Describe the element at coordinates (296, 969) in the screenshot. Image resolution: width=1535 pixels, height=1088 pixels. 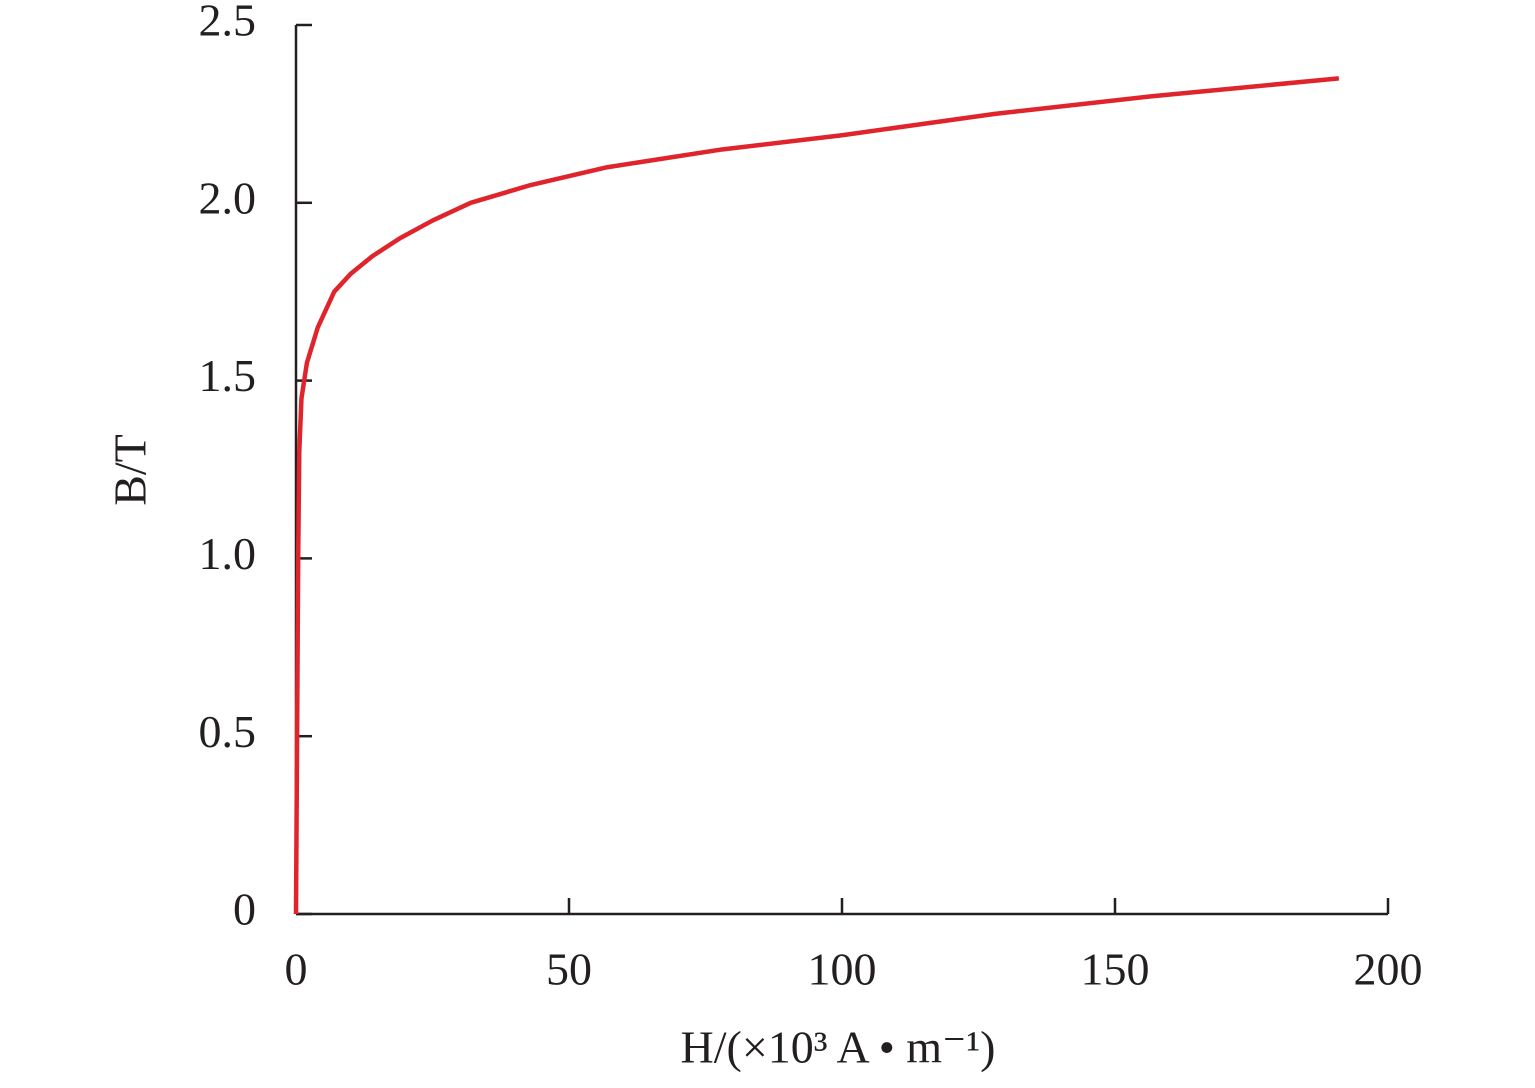
I see `x-tick-label: 0` at that location.